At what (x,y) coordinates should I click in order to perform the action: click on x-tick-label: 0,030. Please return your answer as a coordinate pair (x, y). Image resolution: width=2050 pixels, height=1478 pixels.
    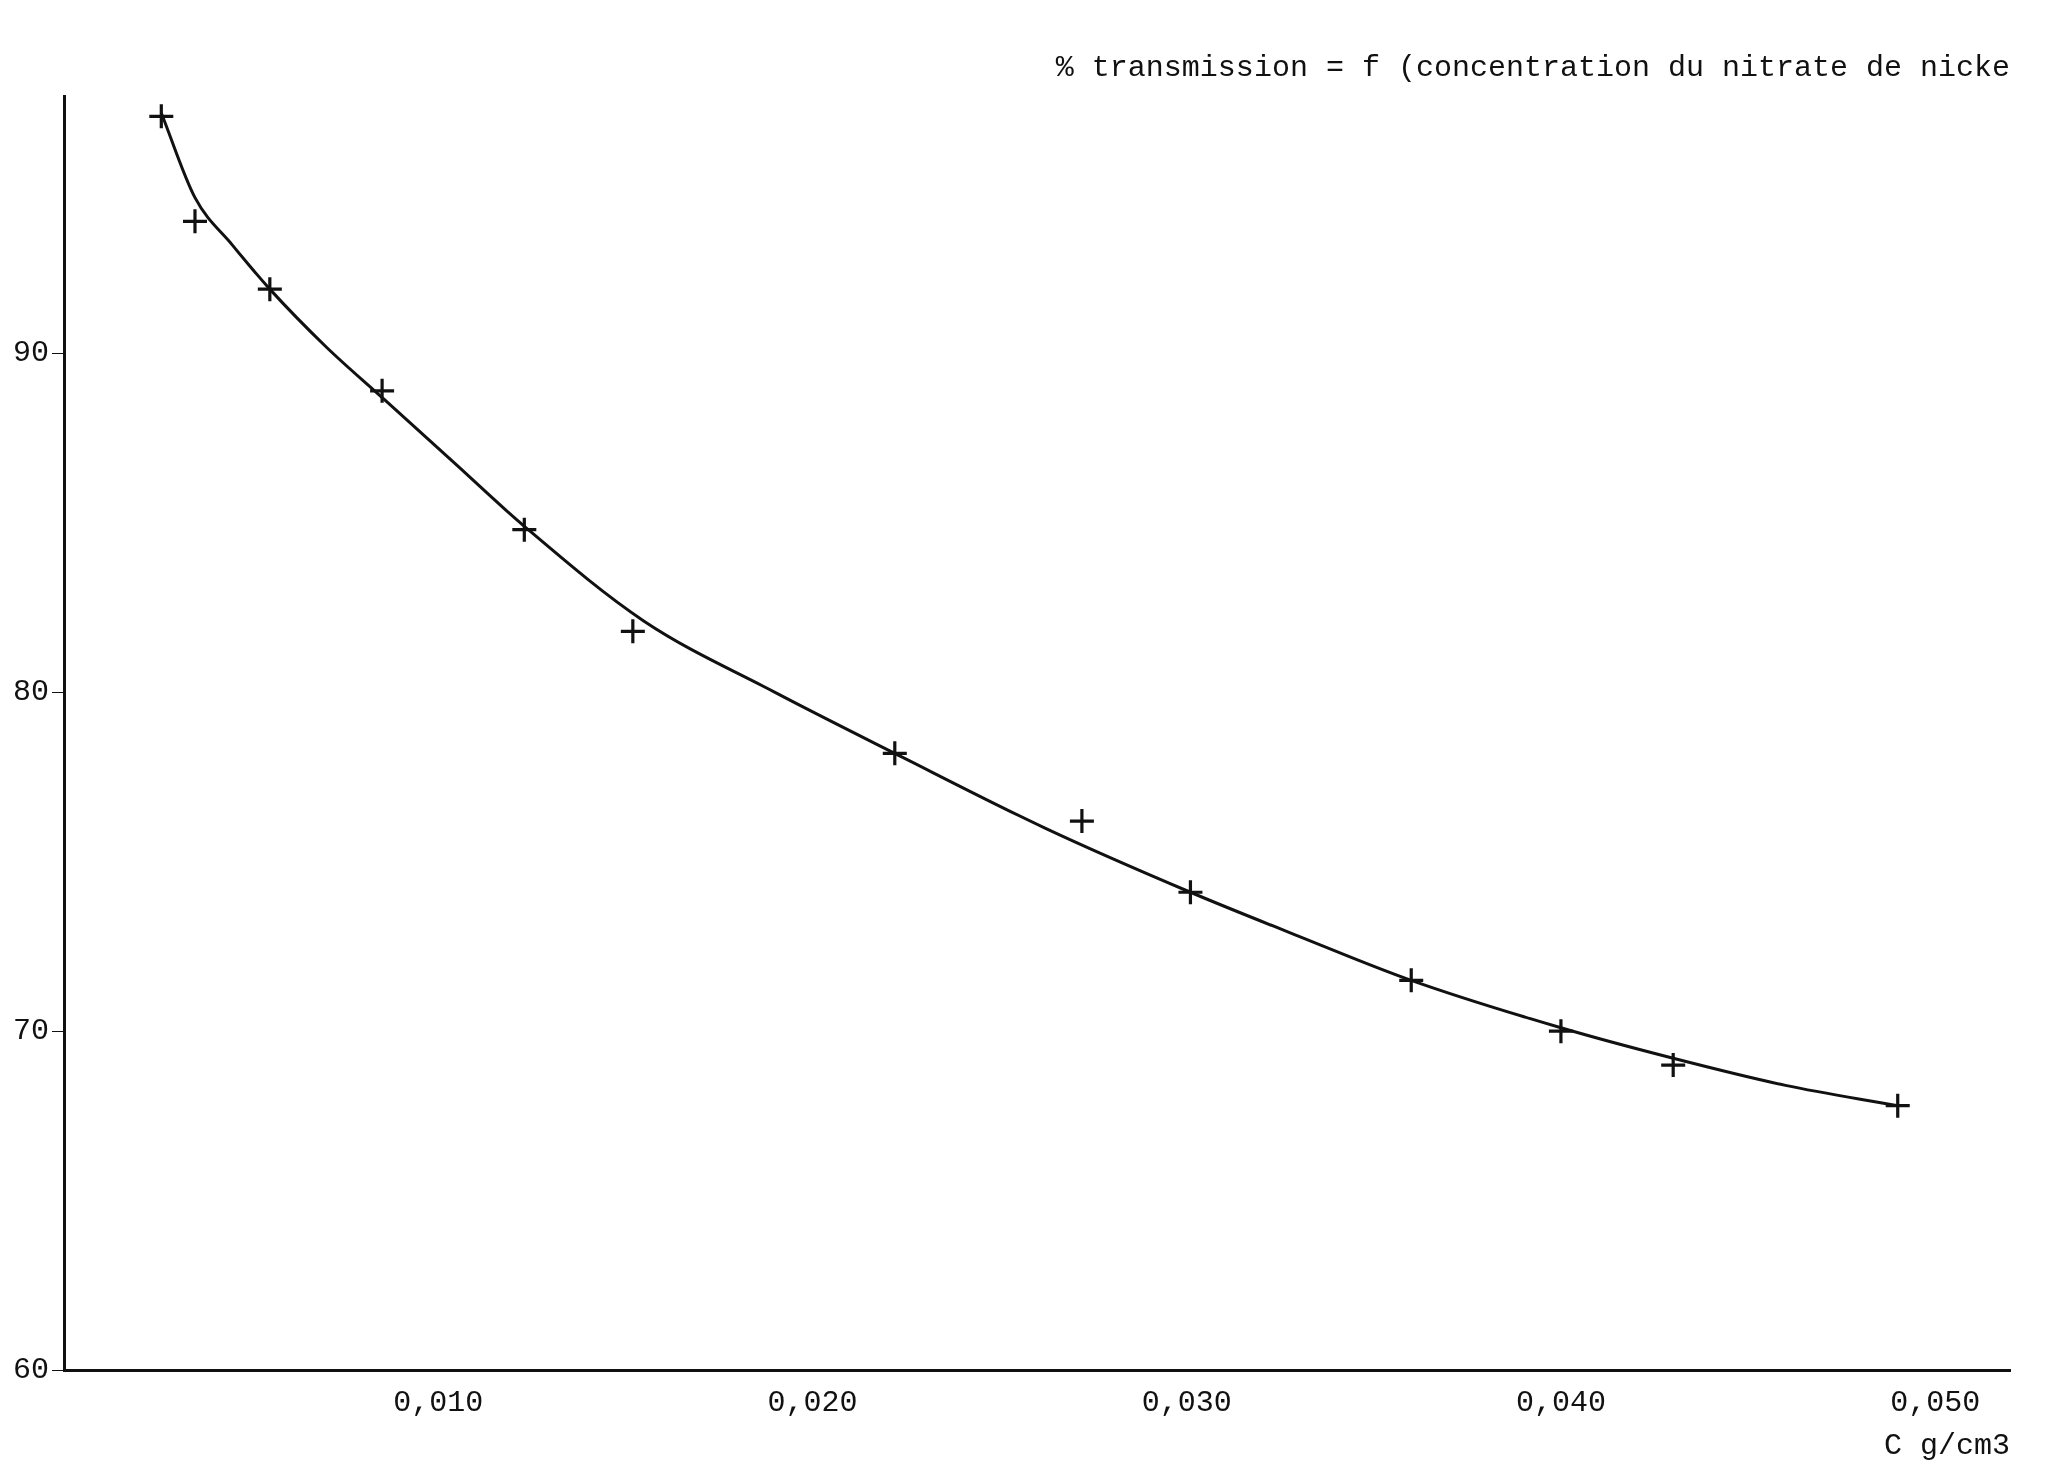
    Looking at the image, I should click on (1186, 1402).